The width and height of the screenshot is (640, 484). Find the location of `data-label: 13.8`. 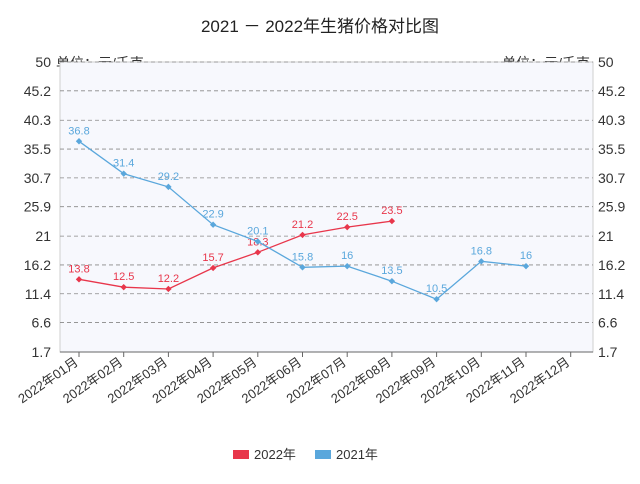

data-label: 13.8 is located at coordinates (78, 269).